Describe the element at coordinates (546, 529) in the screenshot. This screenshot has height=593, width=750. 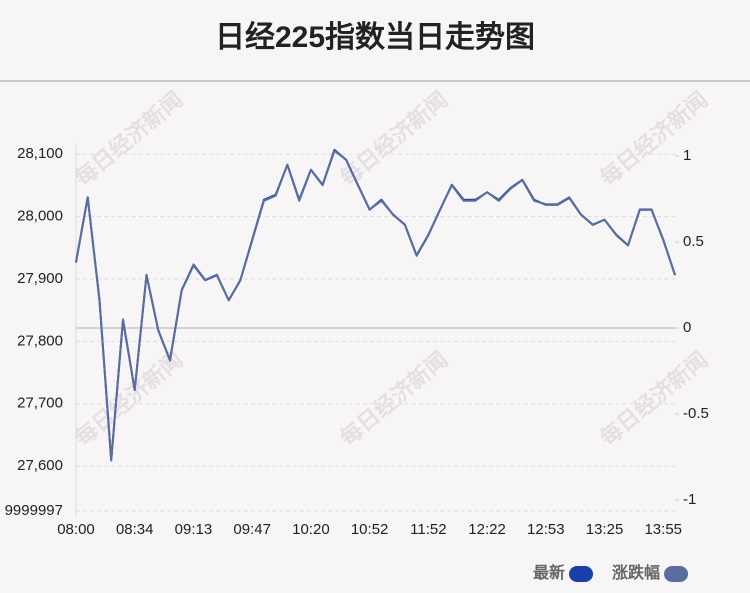
I see `x-tick-label: 12:53` at that location.